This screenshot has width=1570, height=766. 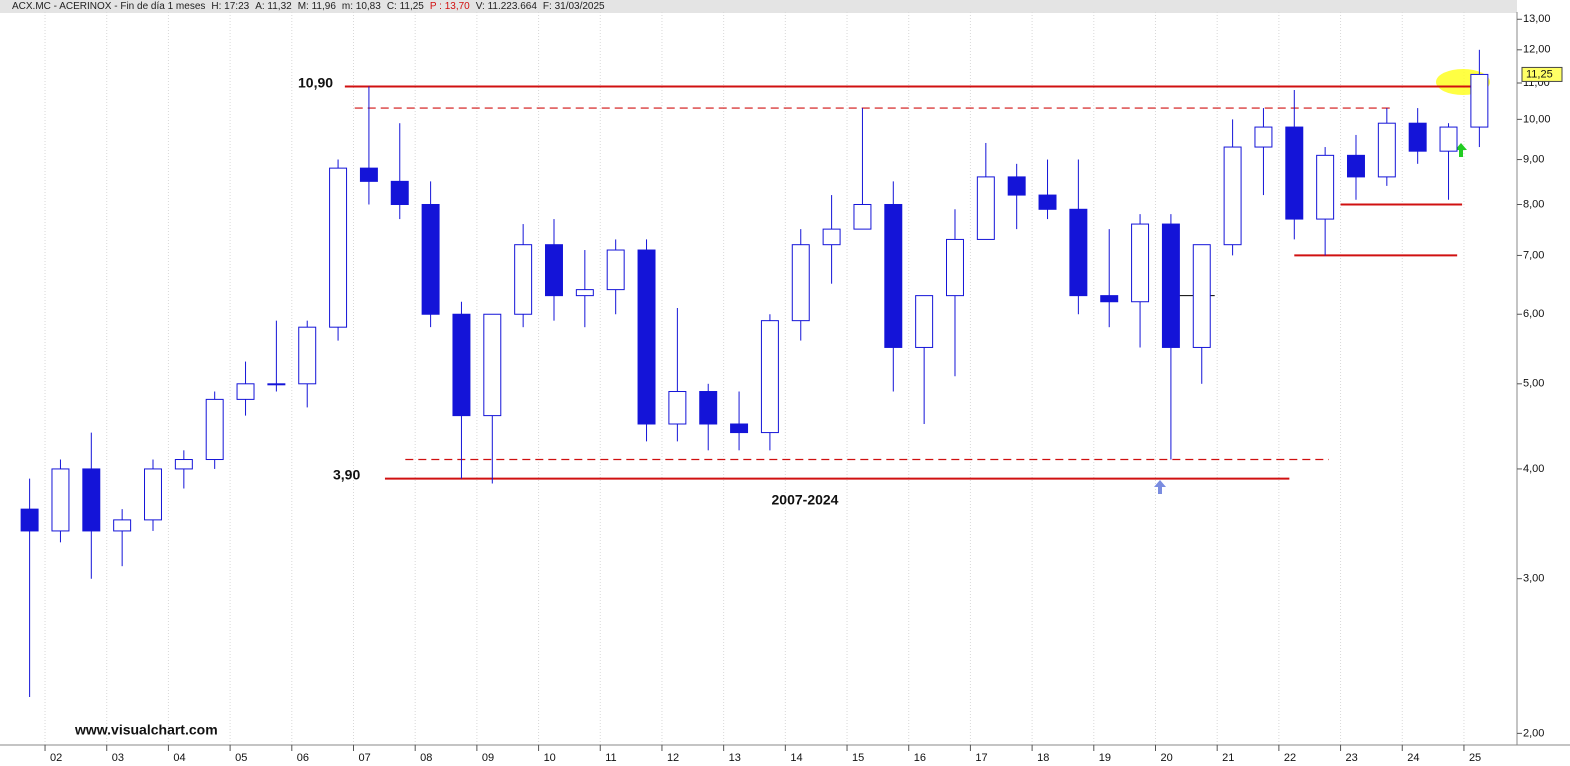 I want to click on x-tick-label: 09, so click(x=488, y=758).